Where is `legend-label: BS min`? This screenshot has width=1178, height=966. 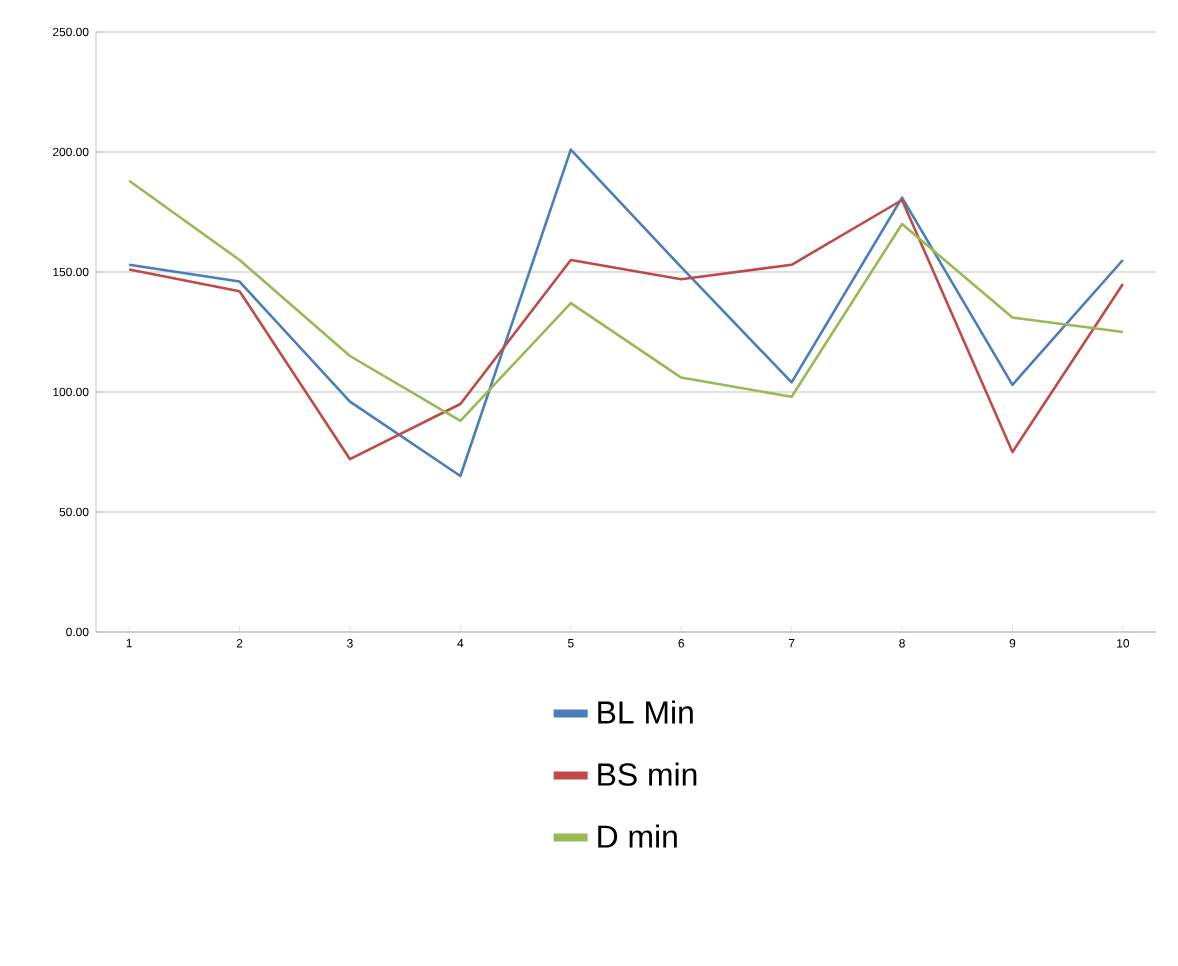 legend-label: BS min is located at coordinates (647, 774).